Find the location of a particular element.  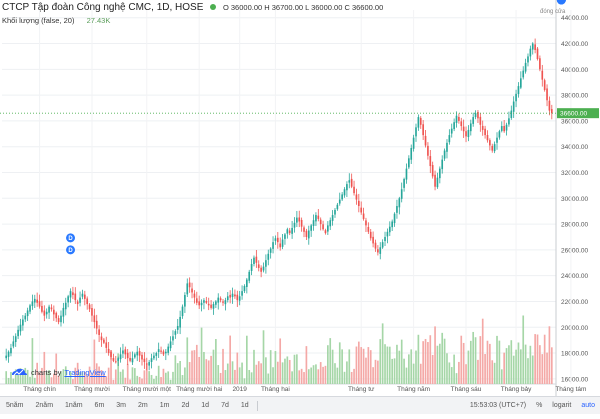

range-7d-button: 7d is located at coordinates (225, 405).